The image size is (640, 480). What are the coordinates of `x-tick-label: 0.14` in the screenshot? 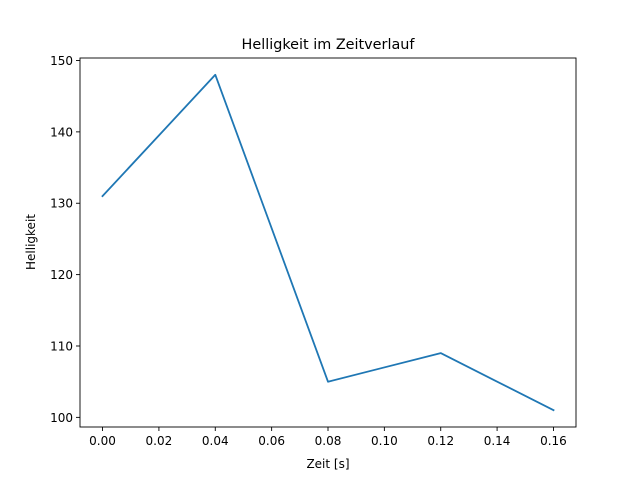 It's located at (497, 441).